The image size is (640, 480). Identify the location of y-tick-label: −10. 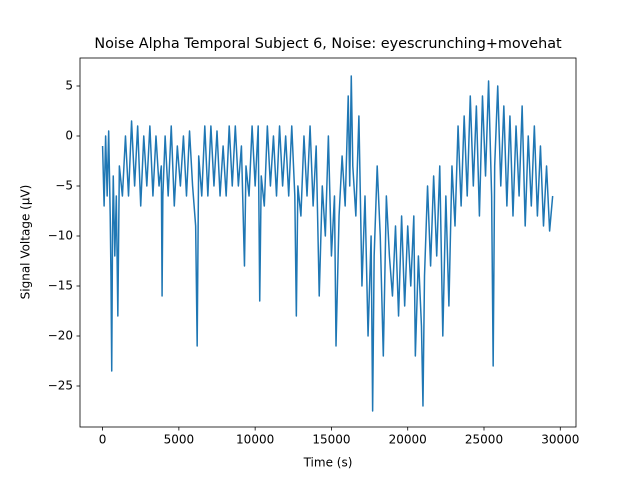
(60, 236).